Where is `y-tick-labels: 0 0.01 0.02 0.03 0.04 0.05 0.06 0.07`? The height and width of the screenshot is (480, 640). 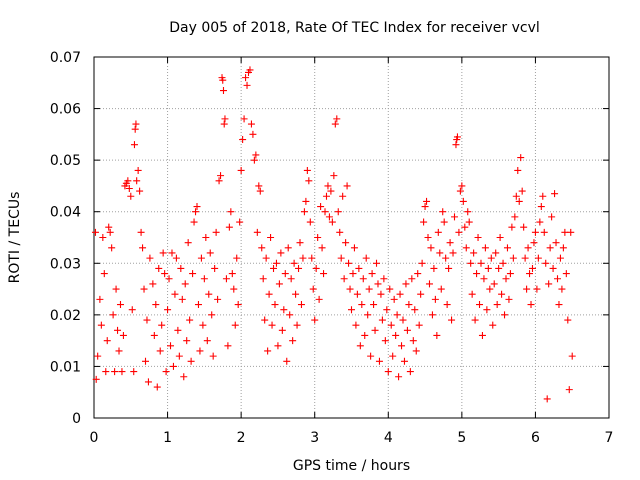
y-tick-labels: 0 0.01 0.02 0.03 0.04 0.05 0.06 0.07 is located at coordinates (65, 238).